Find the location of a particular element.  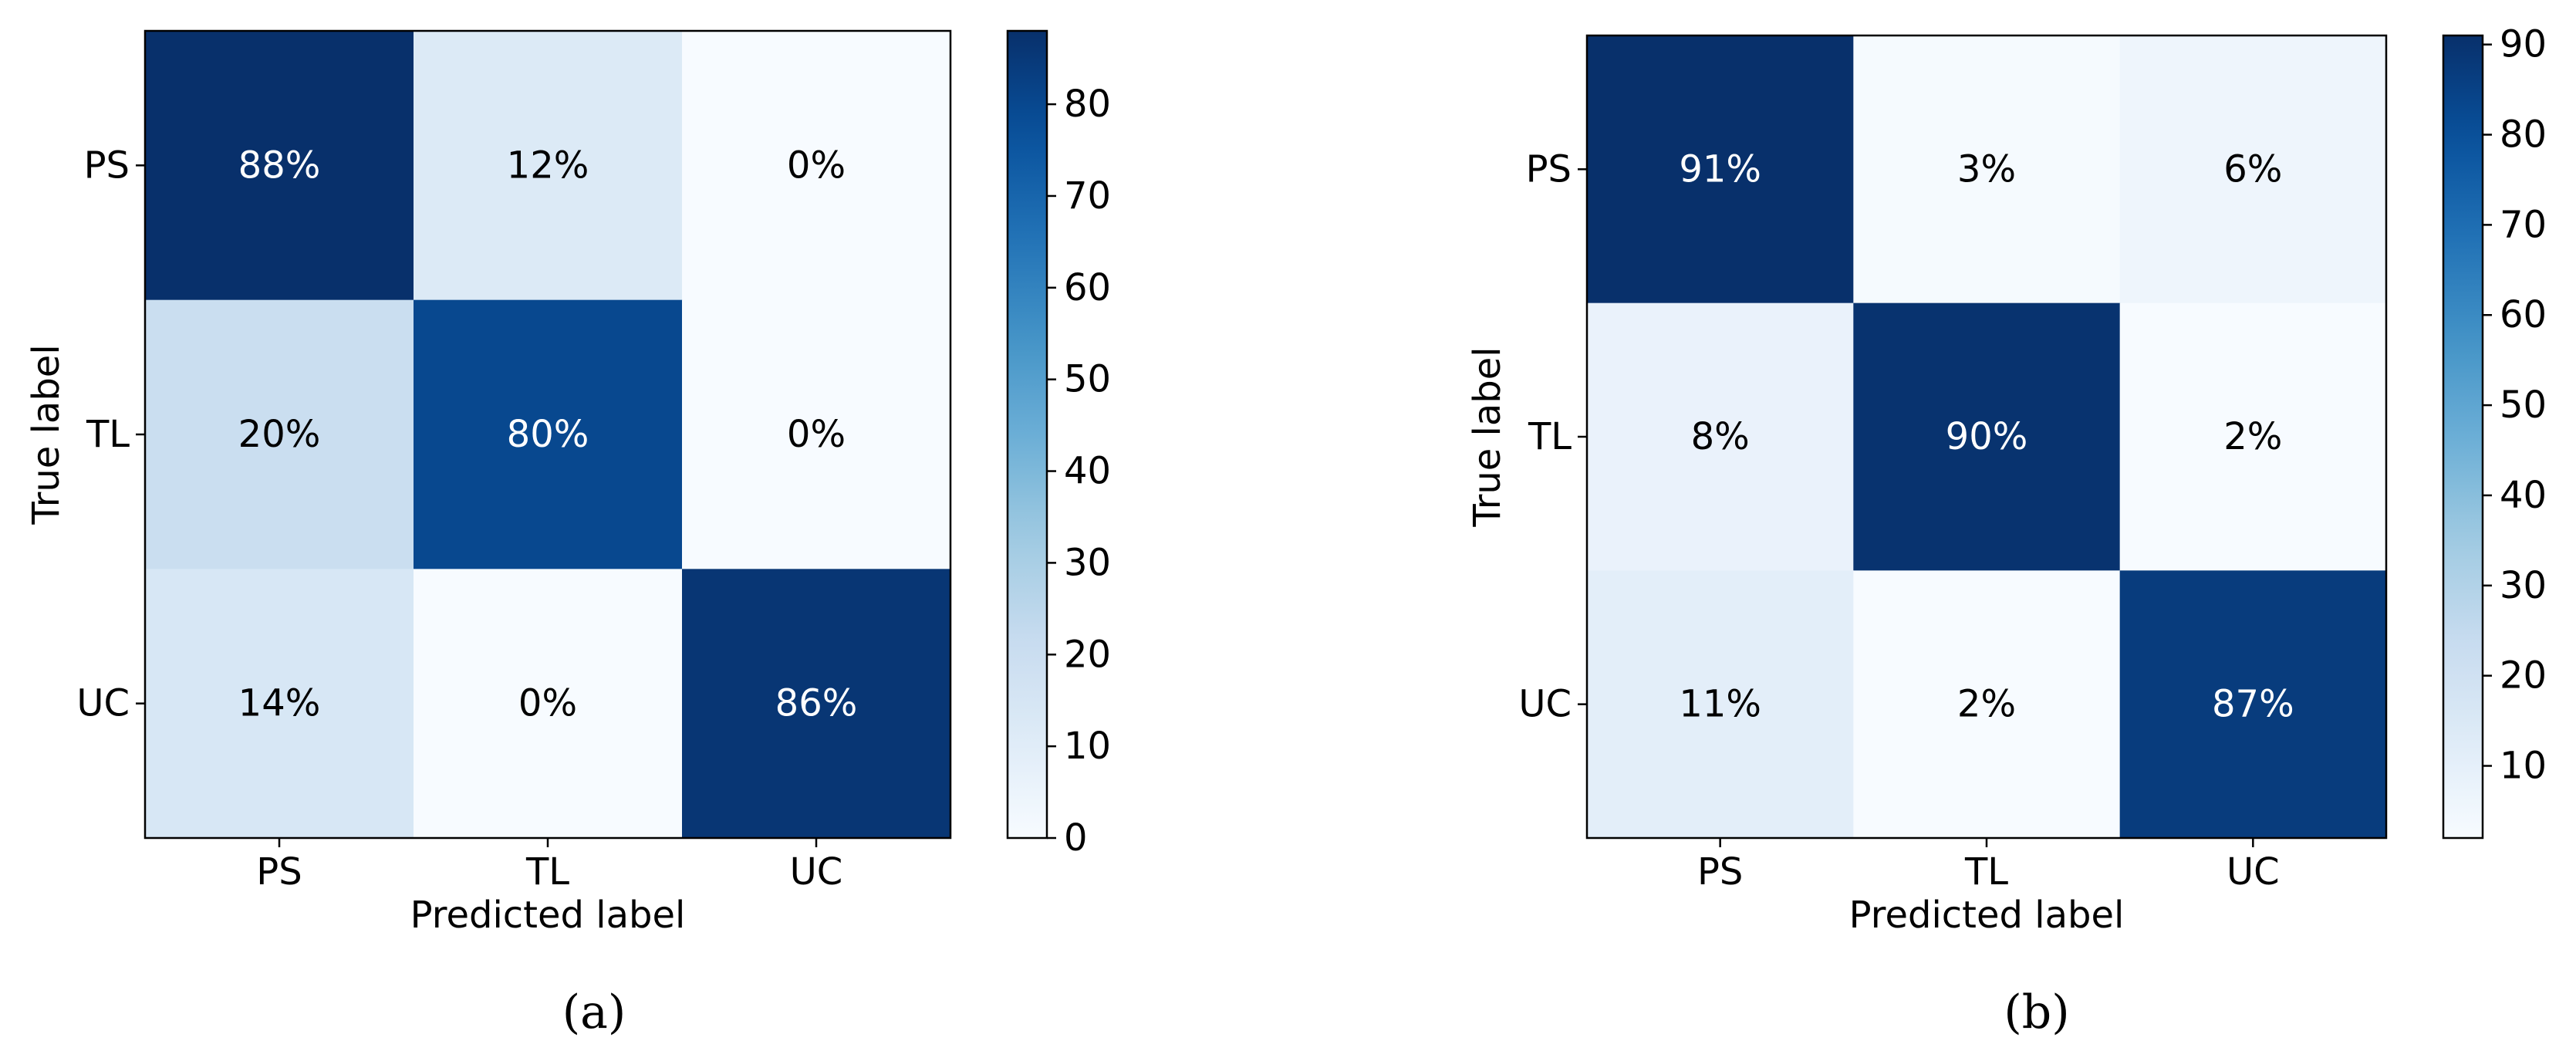

cell-value-label: 20% is located at coordinates (279, 434).